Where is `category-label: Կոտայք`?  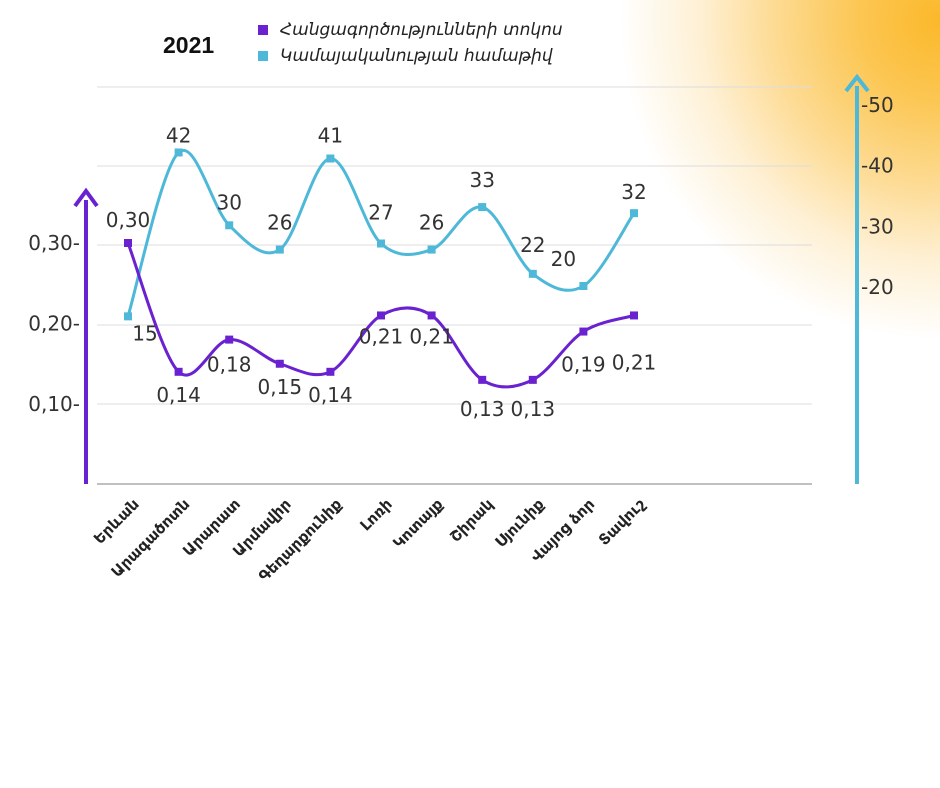
category-label: Կոտայք is located at coordinates (417, 523).